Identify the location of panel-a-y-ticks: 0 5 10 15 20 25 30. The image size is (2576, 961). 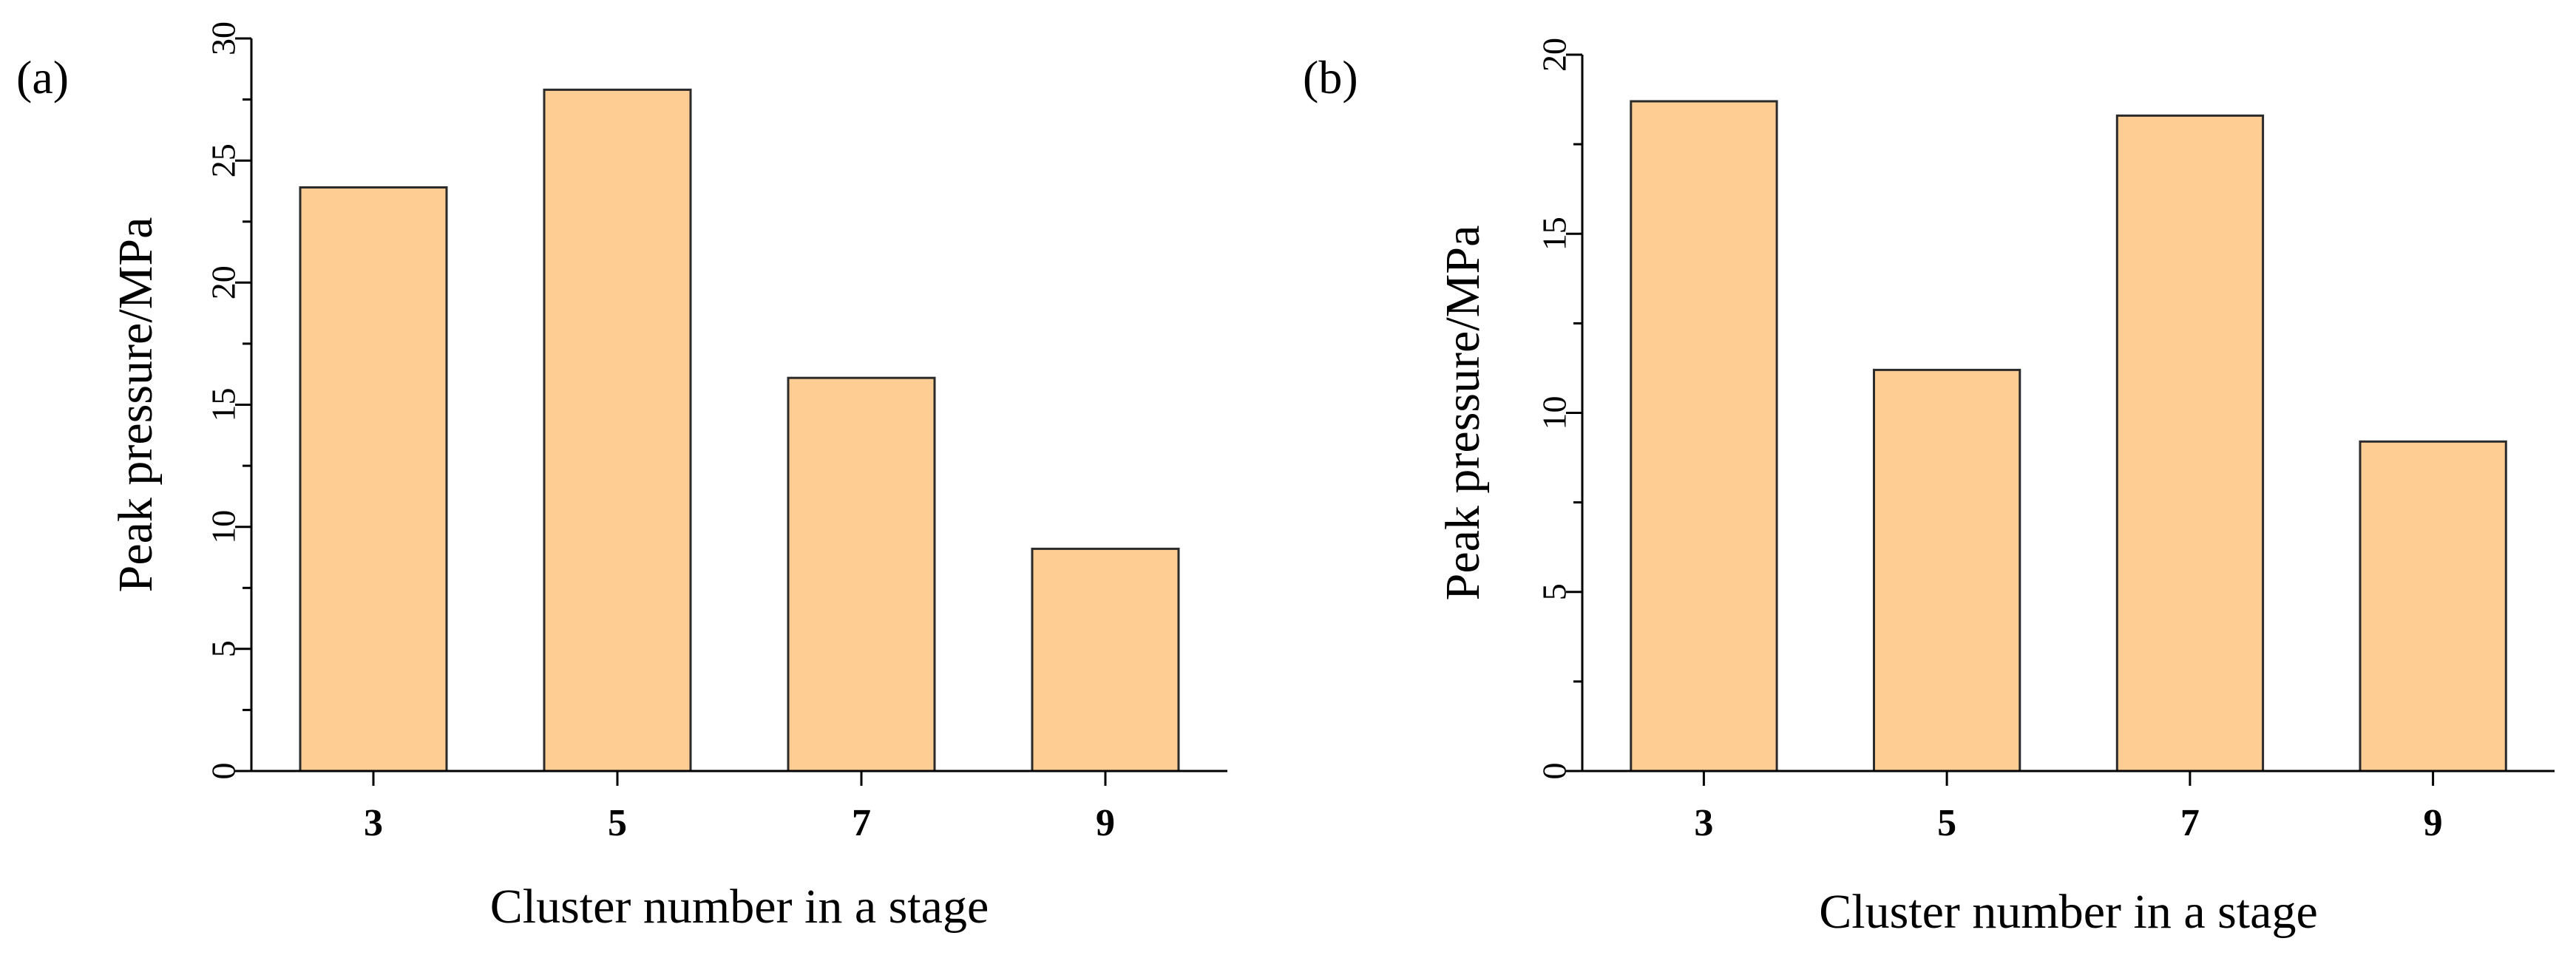
(228, 401).